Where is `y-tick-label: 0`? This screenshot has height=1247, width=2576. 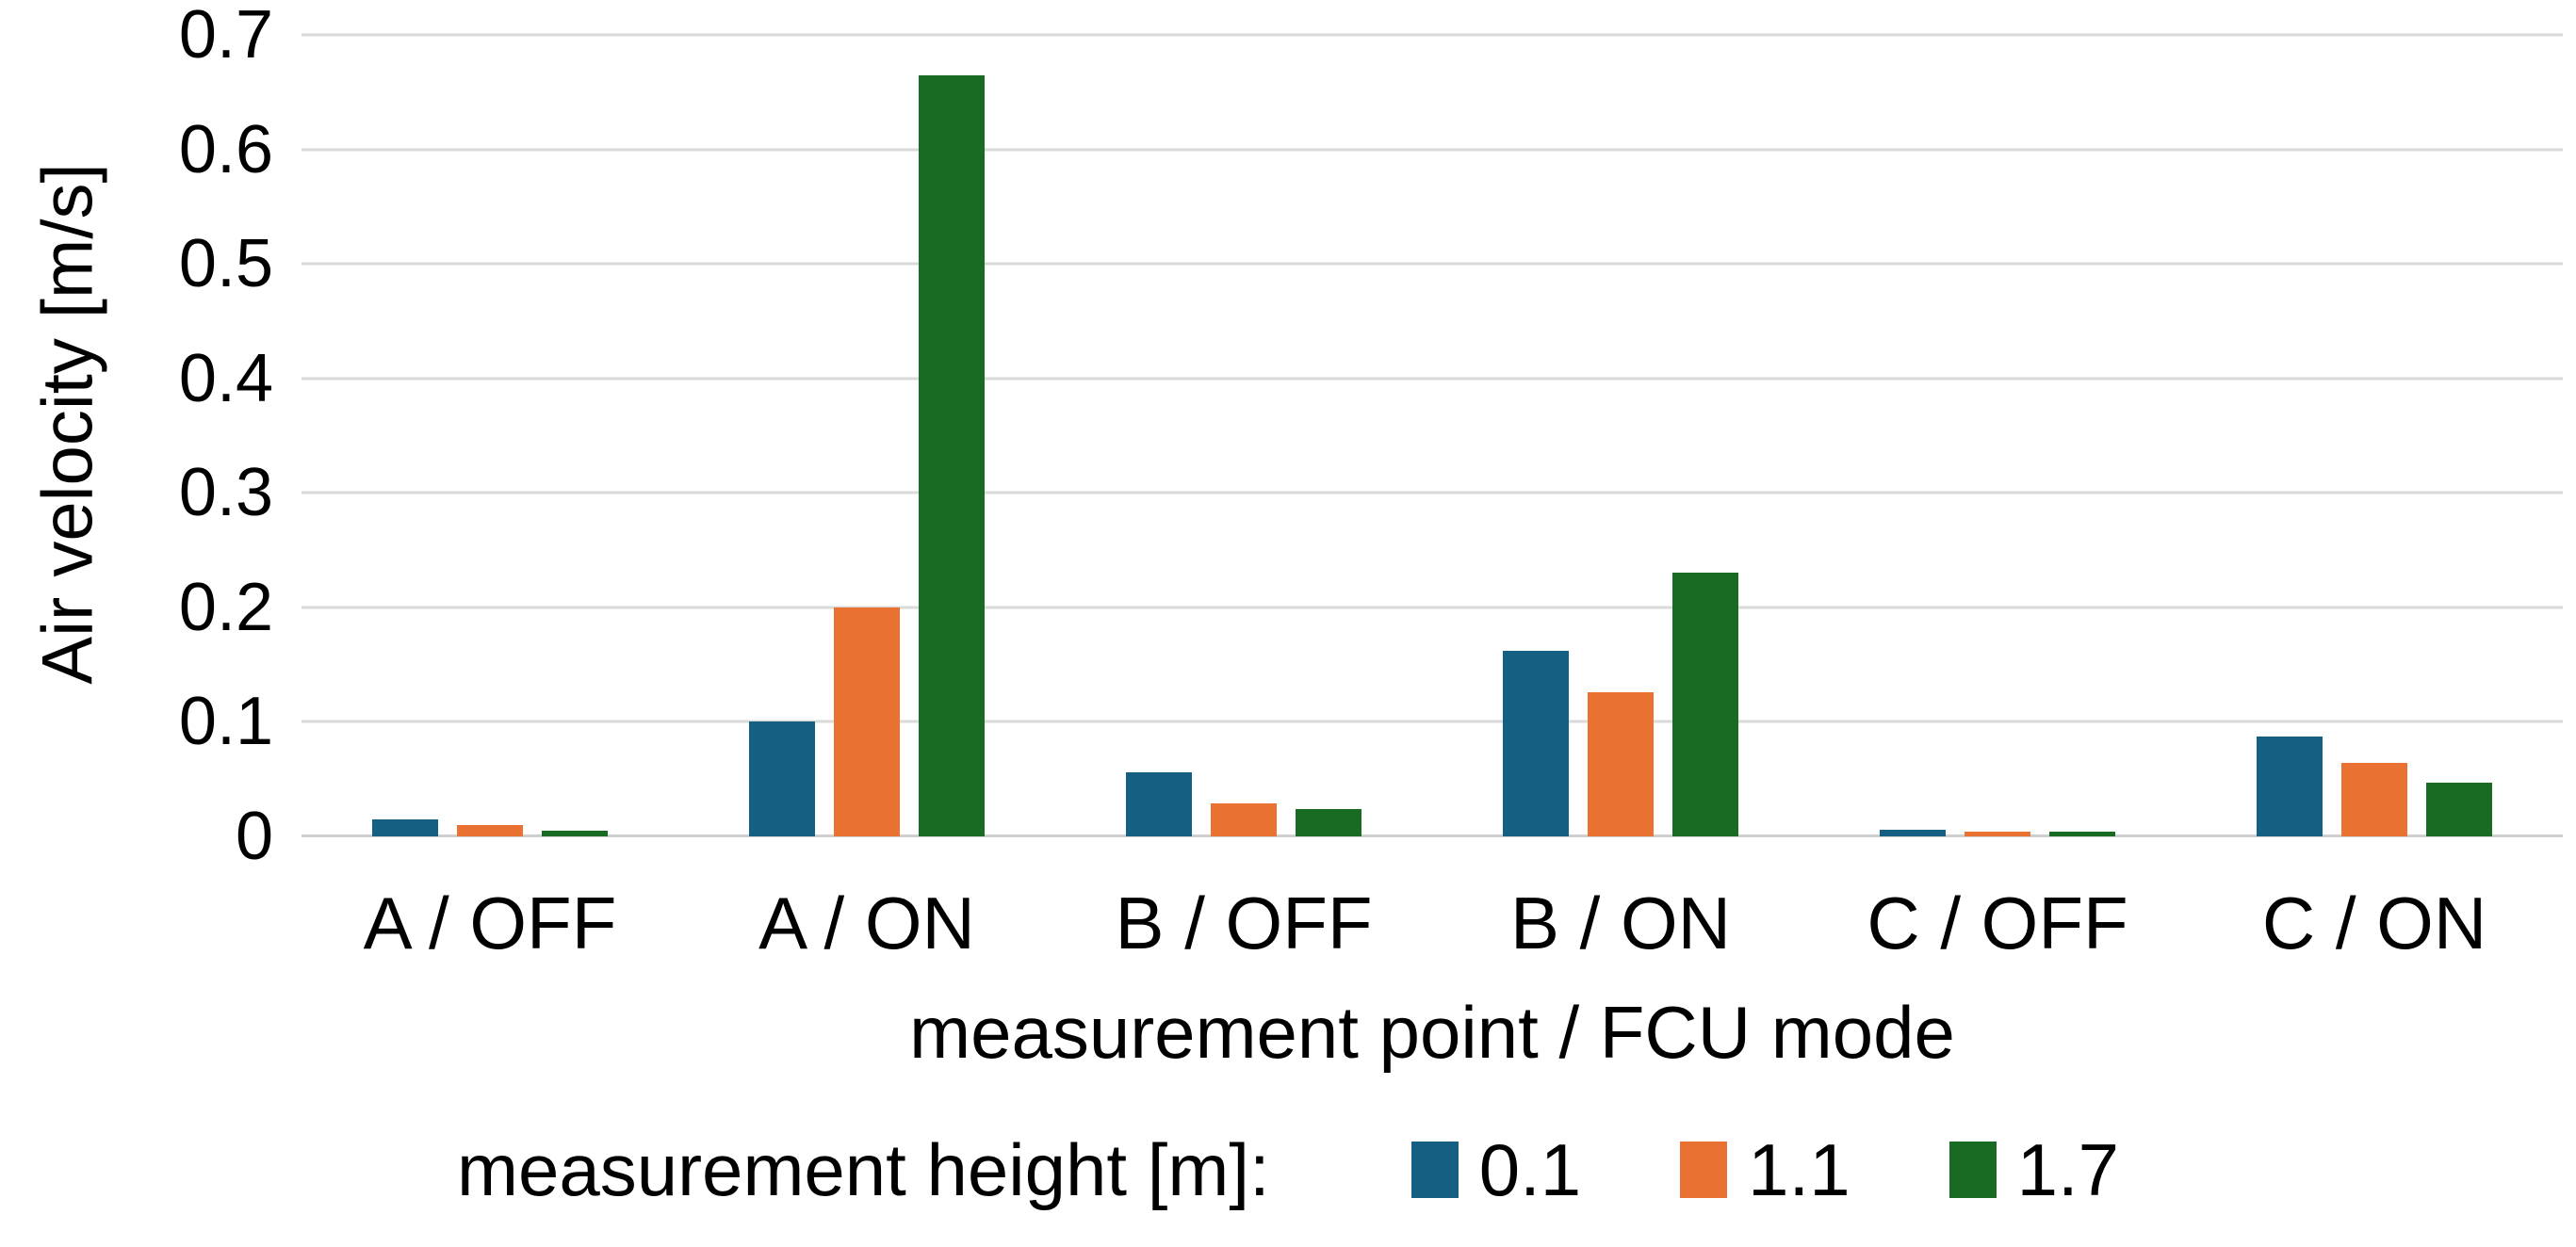 y-tick-label: 0 is located at coordinates (254, 836).